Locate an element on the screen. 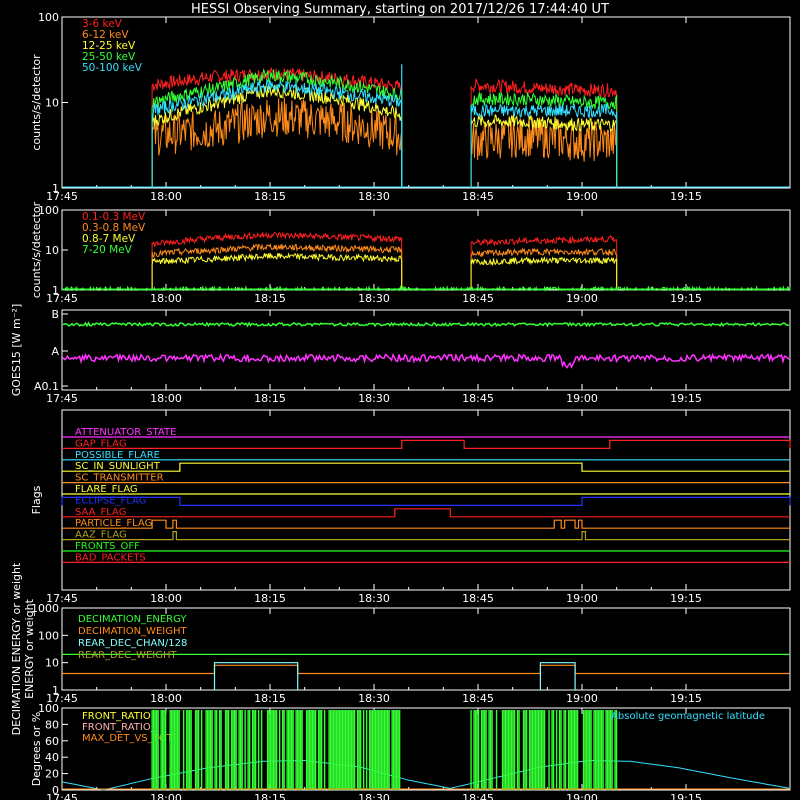 Image resolution: width=800 pixels, height=800 pixels. annotation-label: Absolute geomagnetic latitude is located at coordinates (688, 716).